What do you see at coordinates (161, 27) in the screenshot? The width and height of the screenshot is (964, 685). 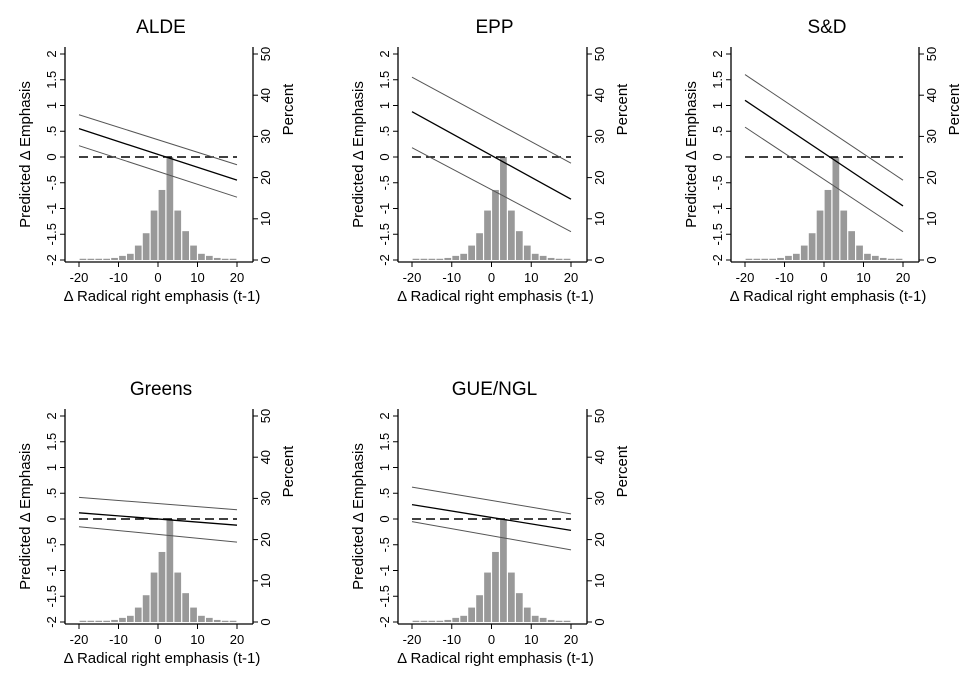 I see `panel-title: ALDE` at bounding box center [161, 27].